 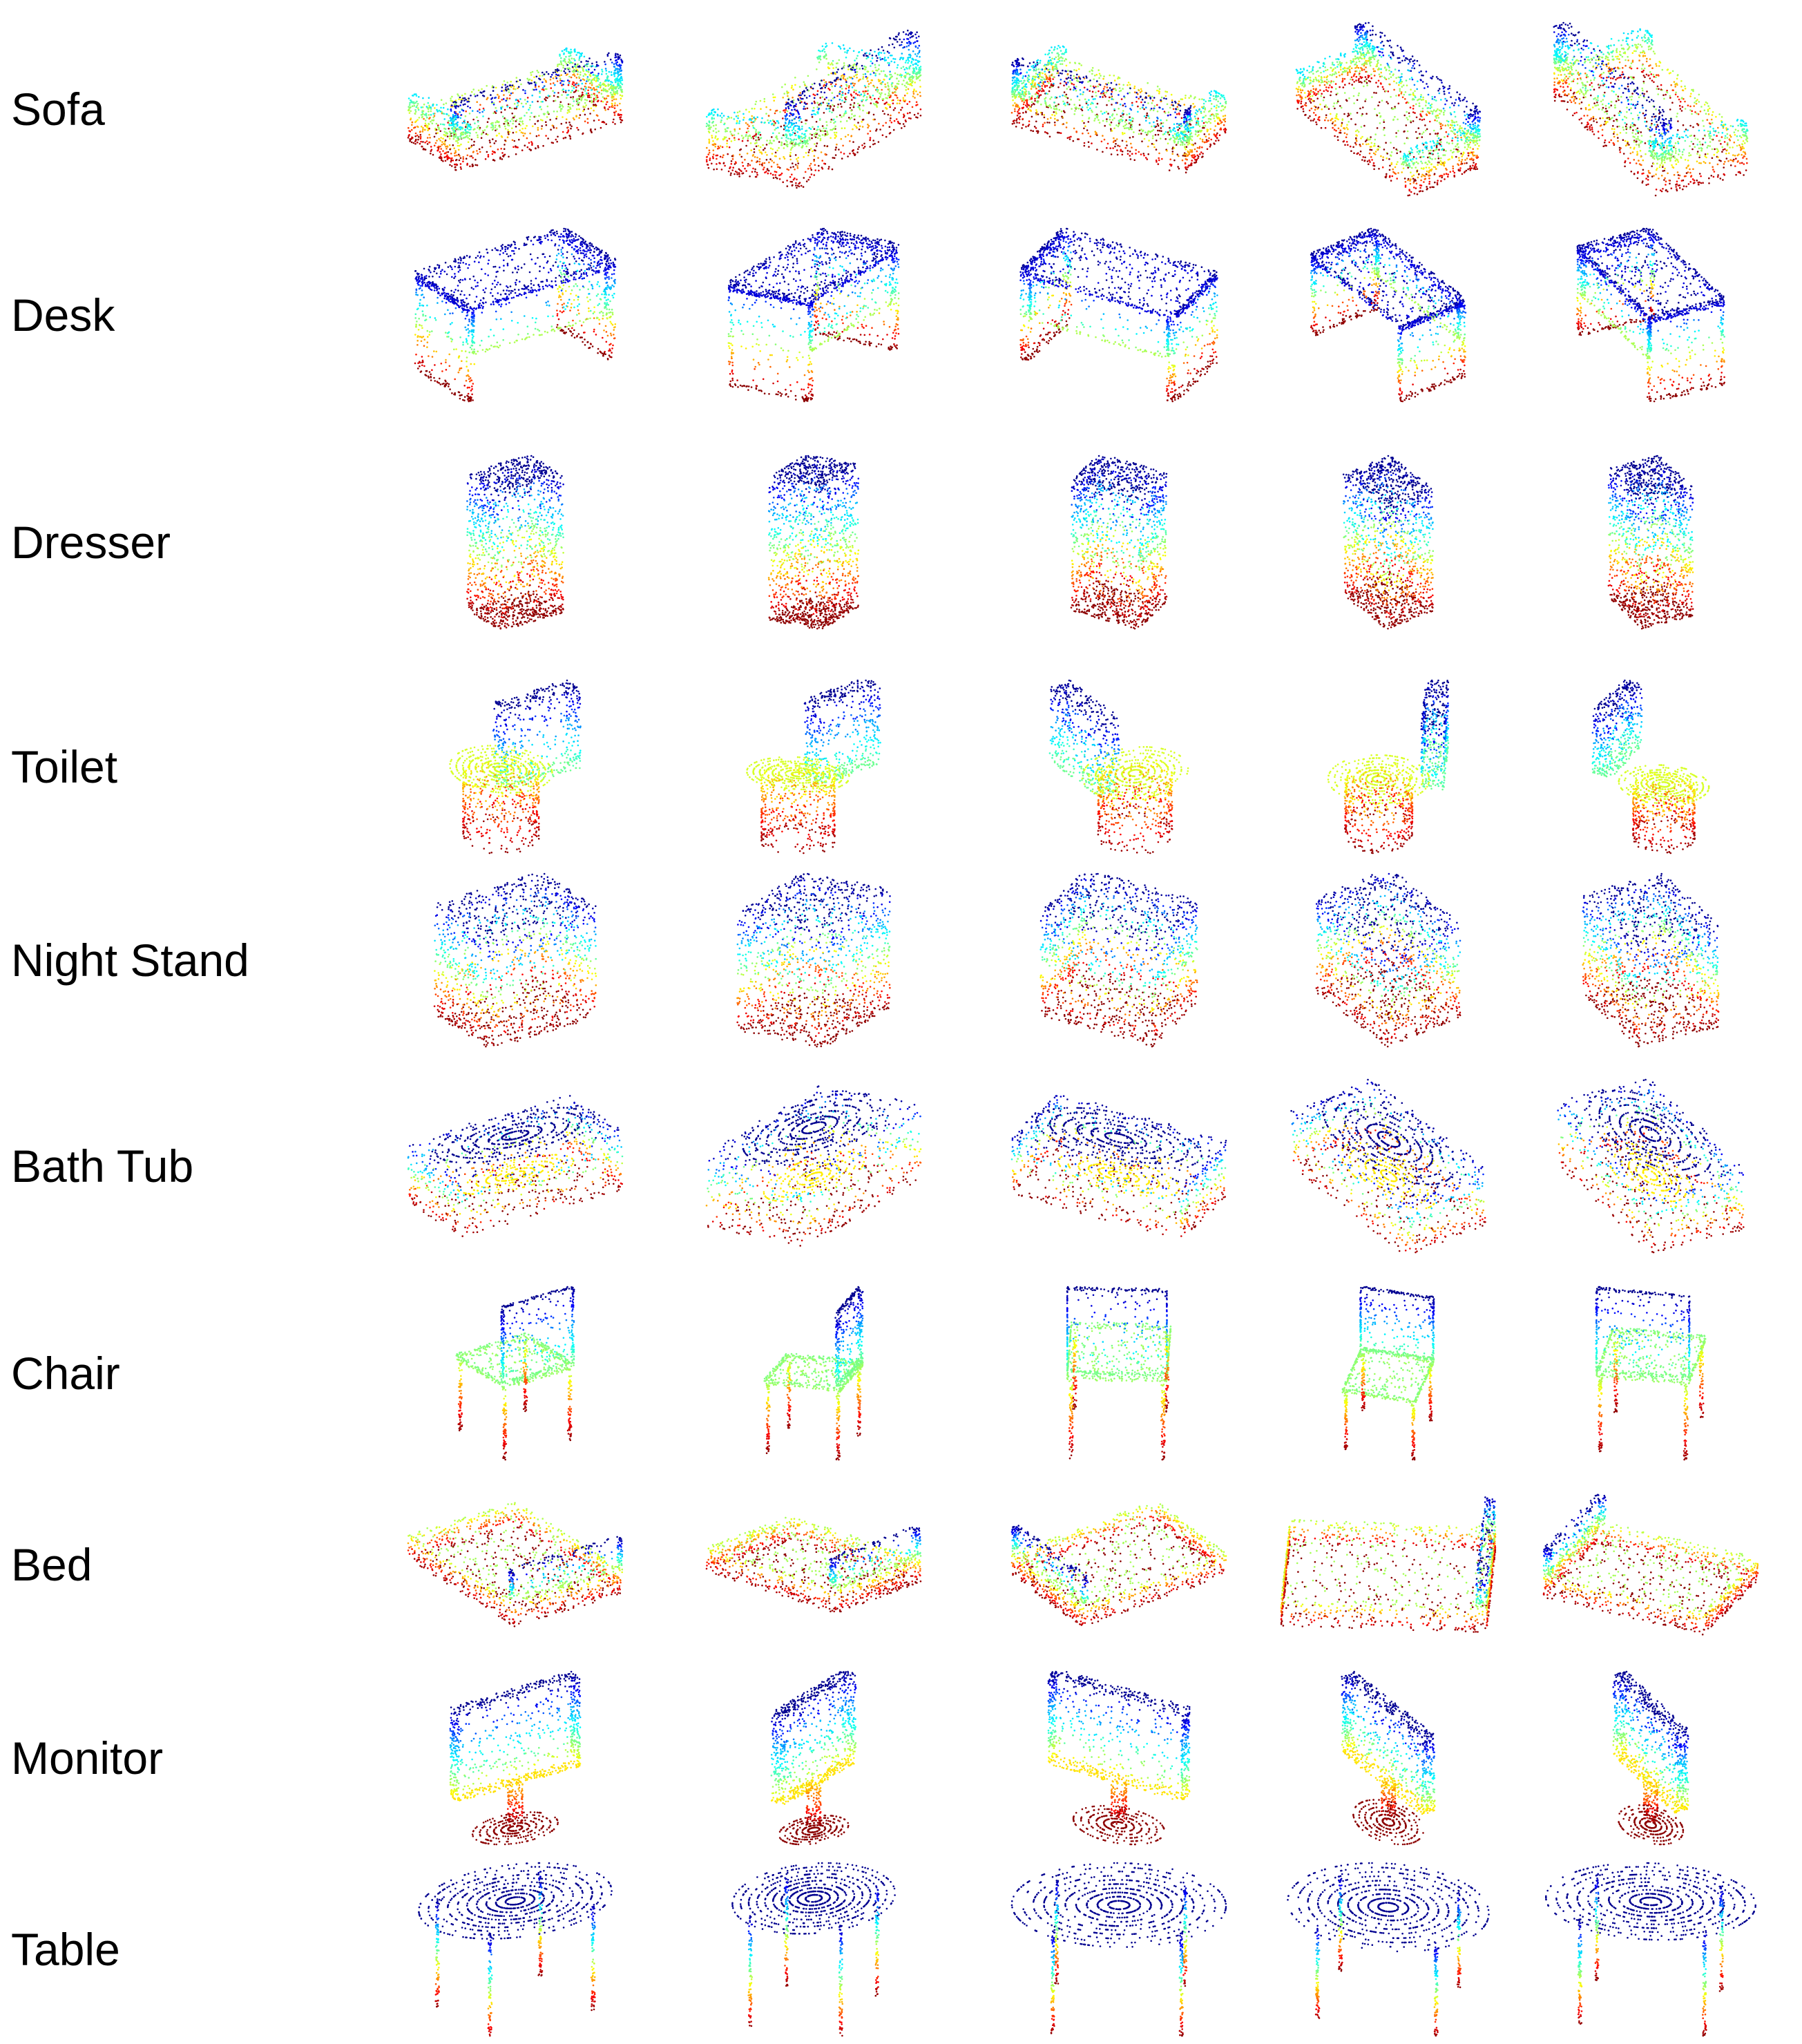 I want to click on category-label: Desk, so click(x=63, y=315).